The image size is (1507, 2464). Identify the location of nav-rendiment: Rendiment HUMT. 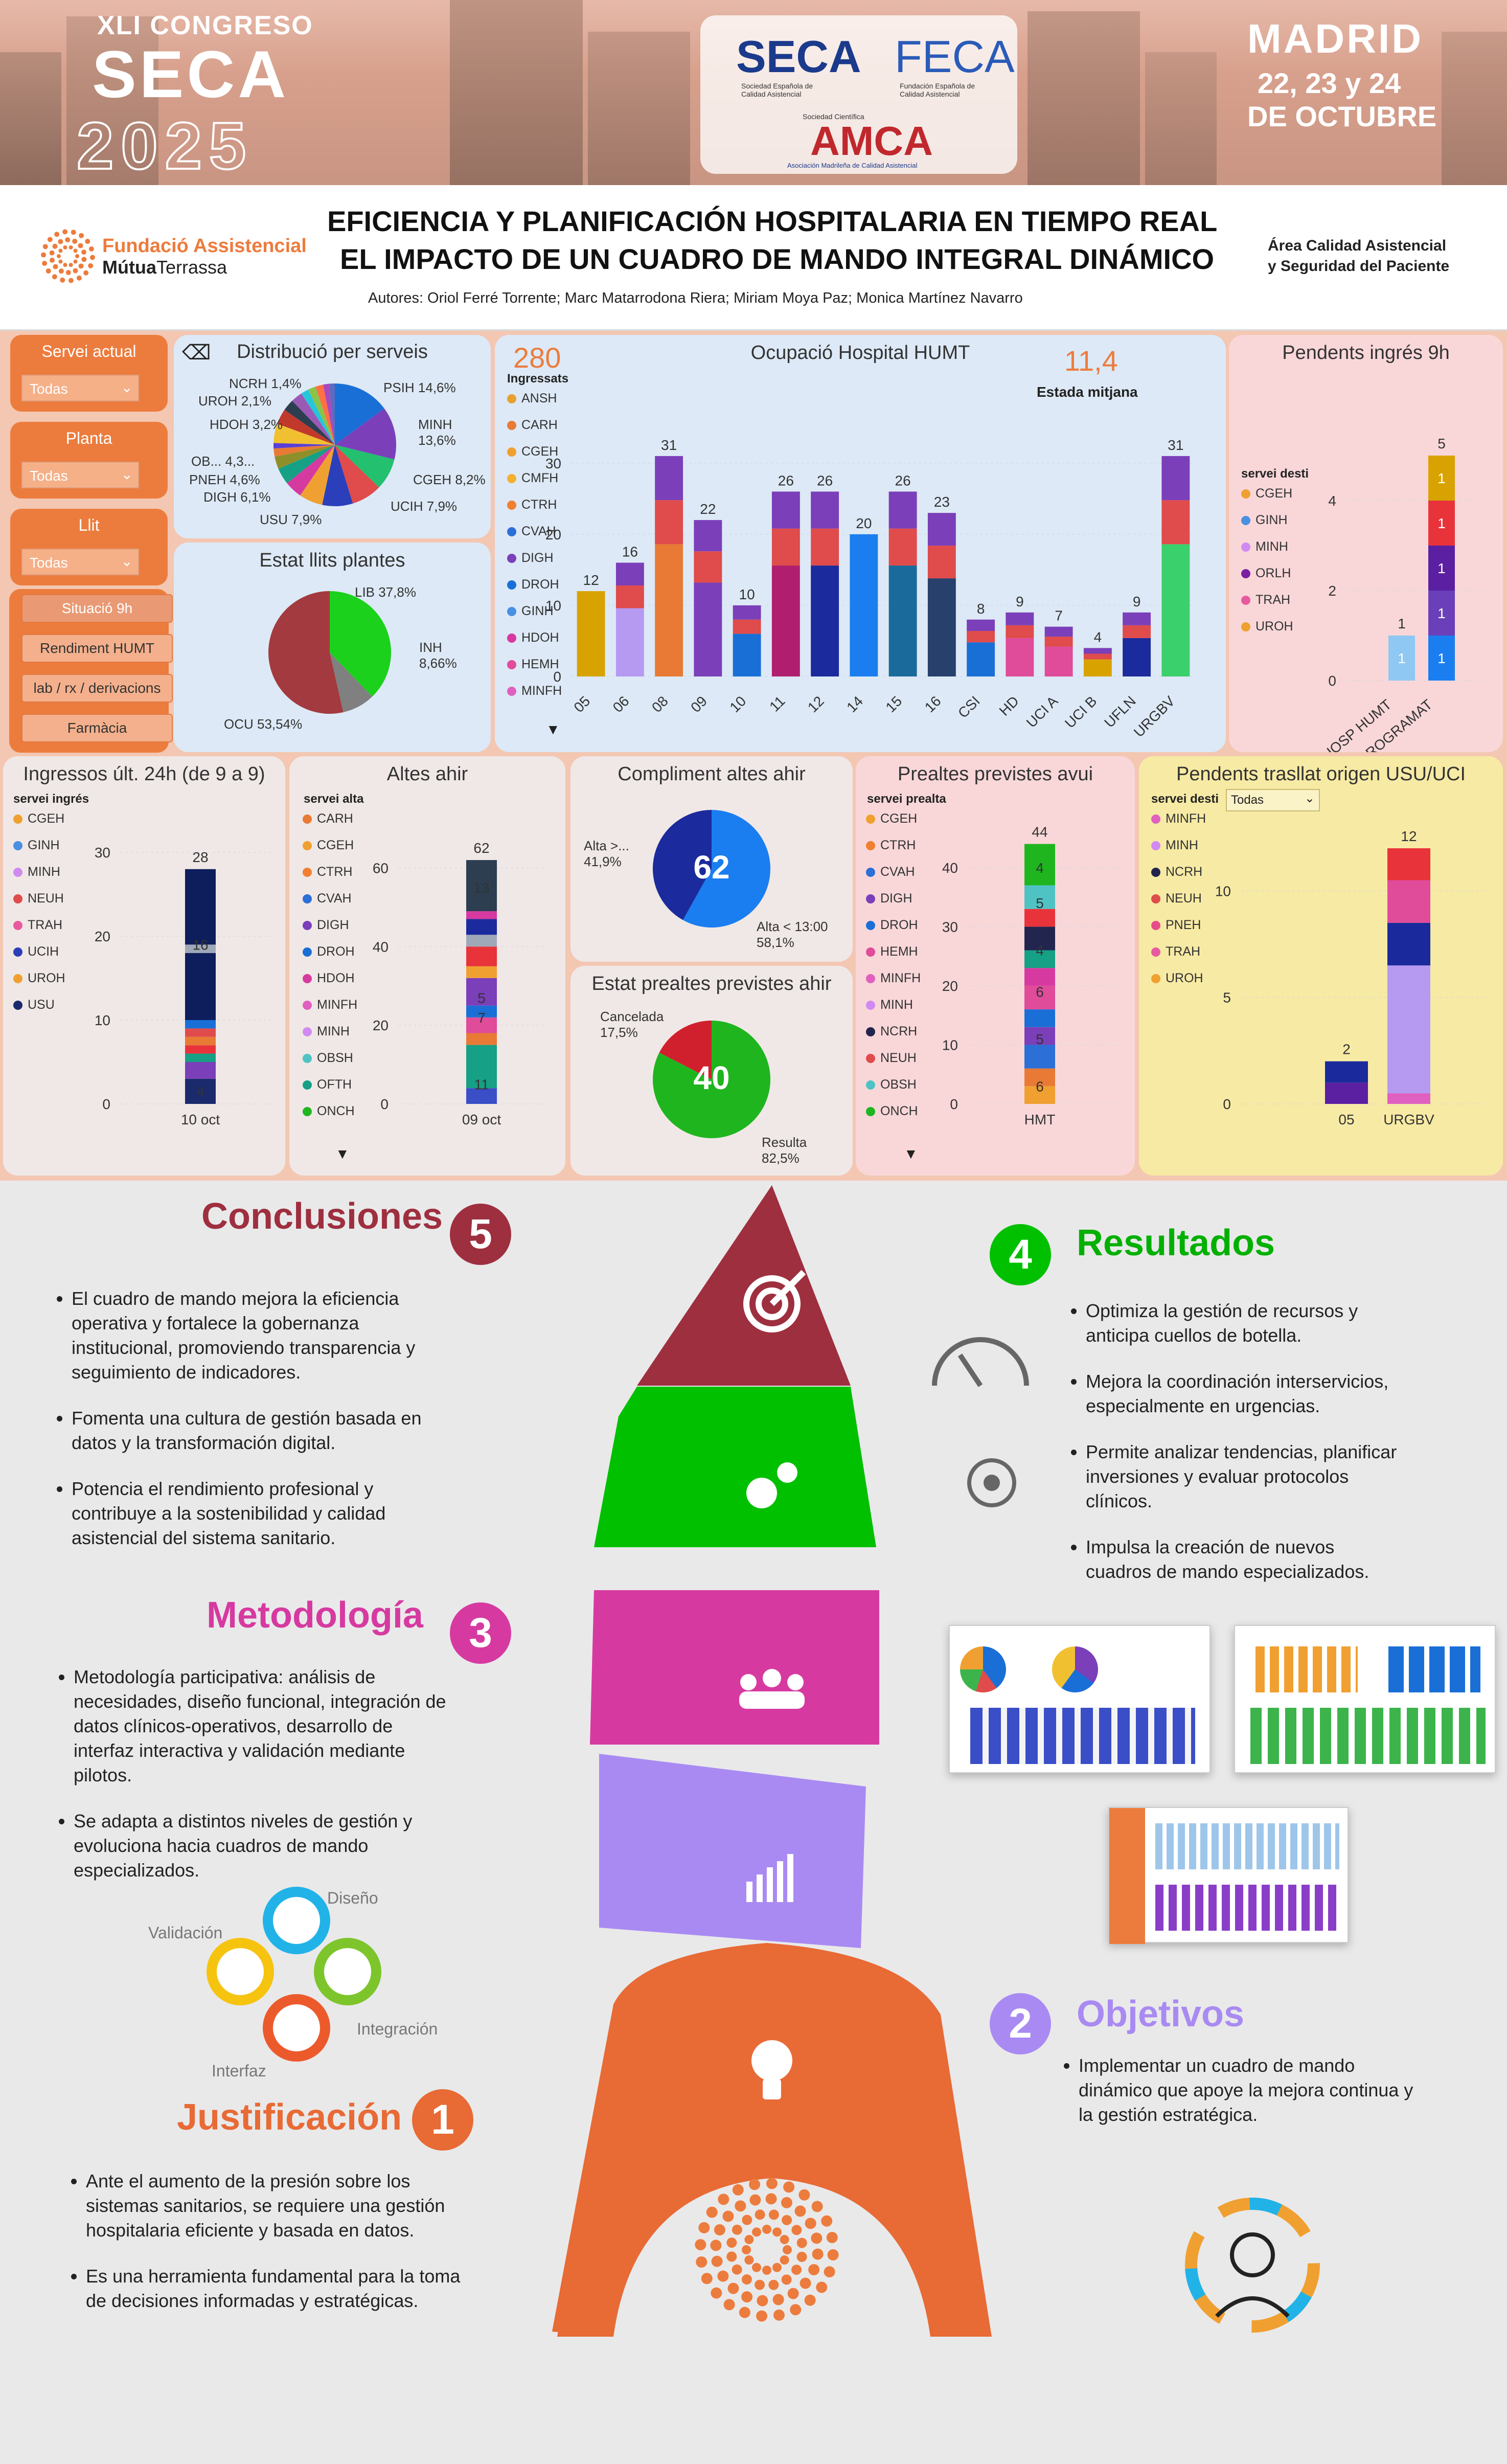
(97, 648).